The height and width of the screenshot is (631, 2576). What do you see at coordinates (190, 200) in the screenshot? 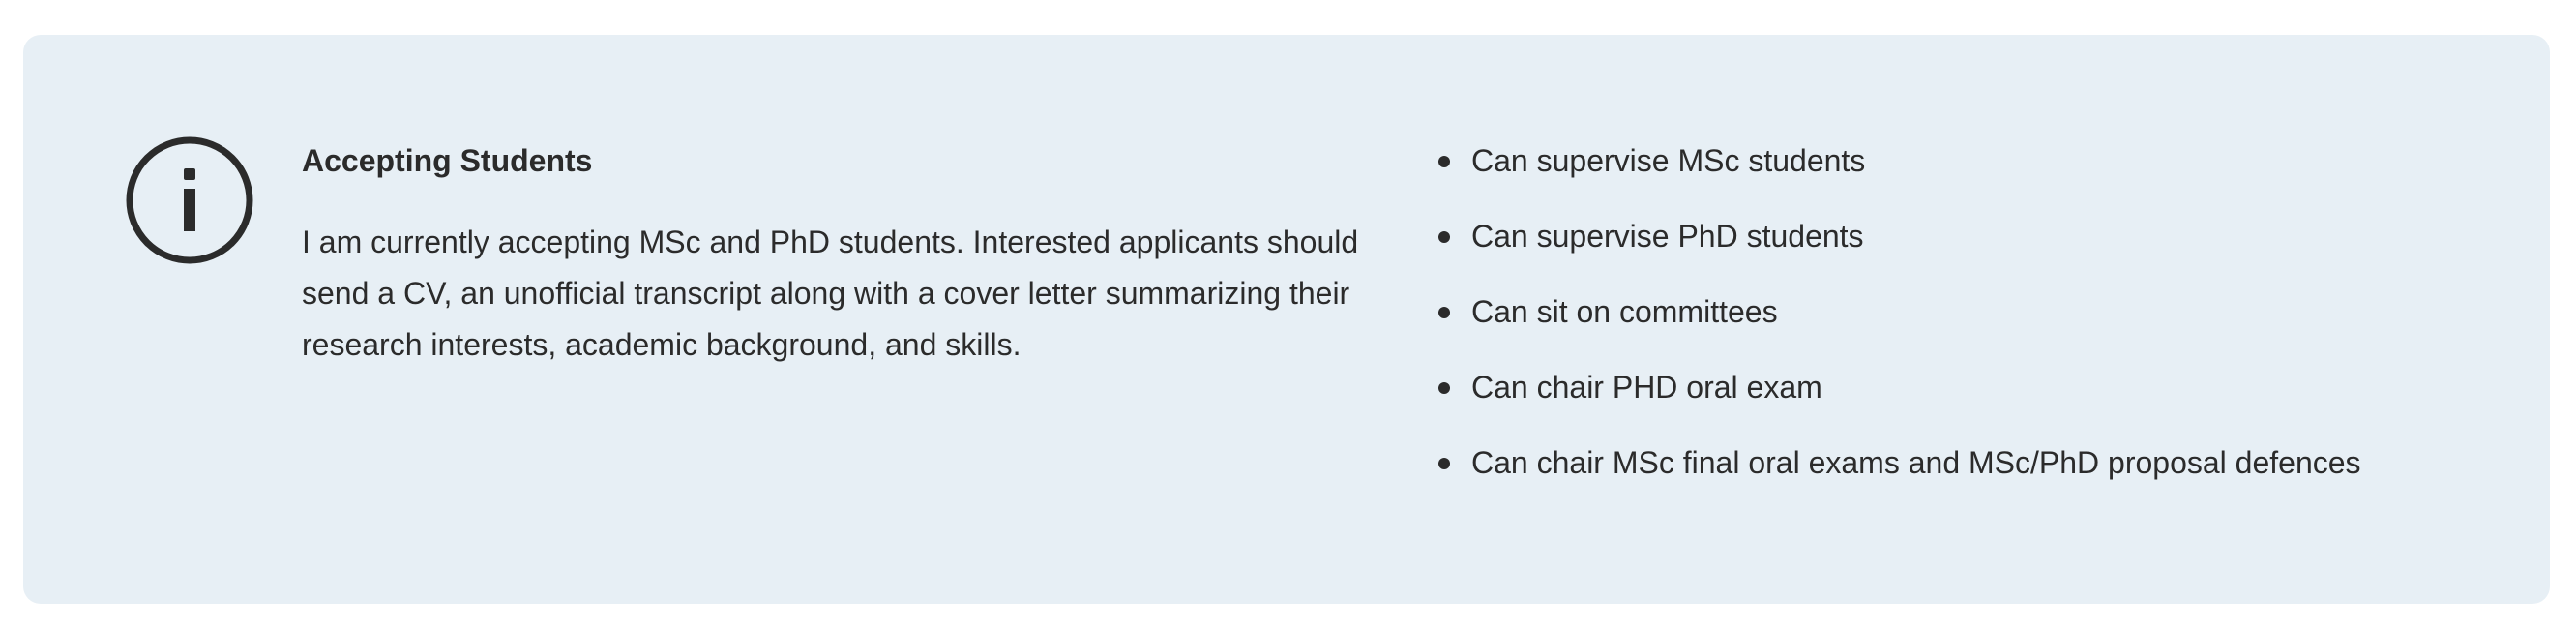
I see `info-icon` at bounding box center [190, 200].